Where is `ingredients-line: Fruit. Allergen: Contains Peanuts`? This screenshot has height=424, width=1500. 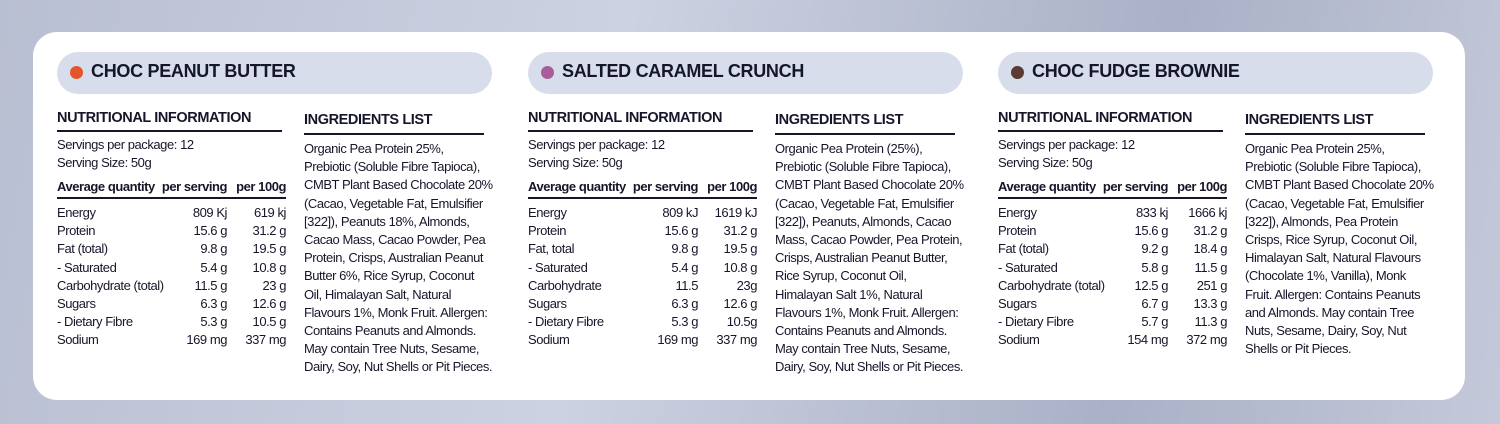 ingredients-line: Fruit. Allergen: Contains Peanuts is located at coordinates (1333, 294).